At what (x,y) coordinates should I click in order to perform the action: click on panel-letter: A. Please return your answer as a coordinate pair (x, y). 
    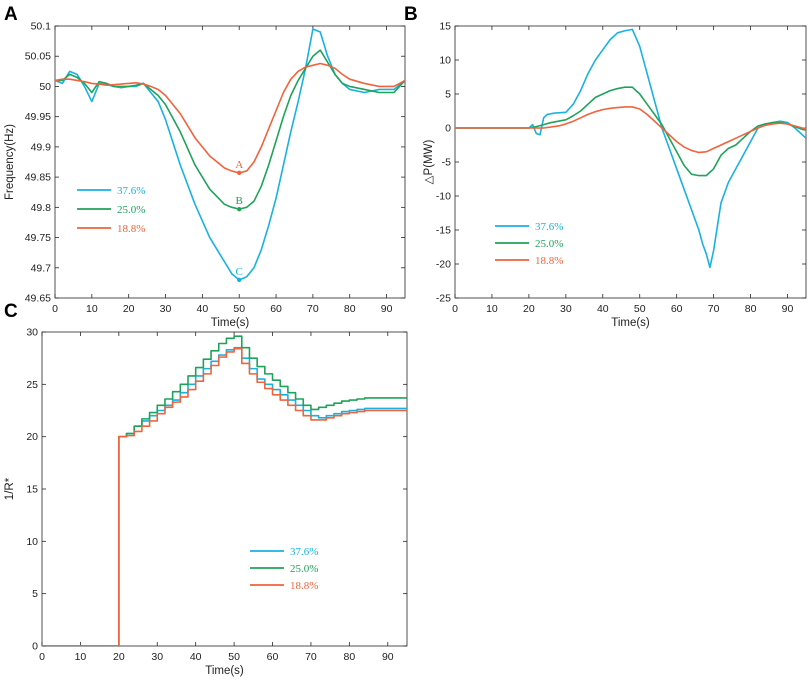
    Looking at the image, I should click on (11, 14).